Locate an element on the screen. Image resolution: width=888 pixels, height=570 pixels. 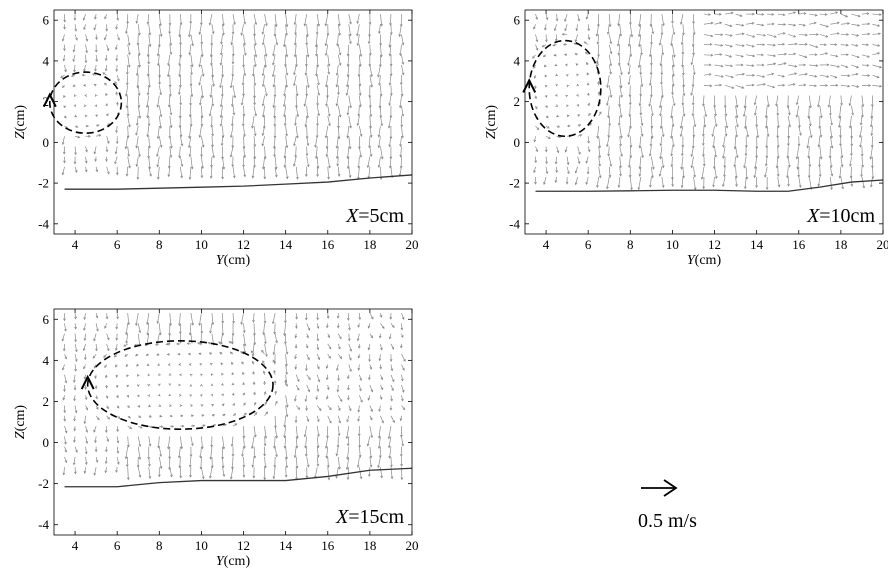
x-tick-label: 20 is located at coordinates (412, 244).